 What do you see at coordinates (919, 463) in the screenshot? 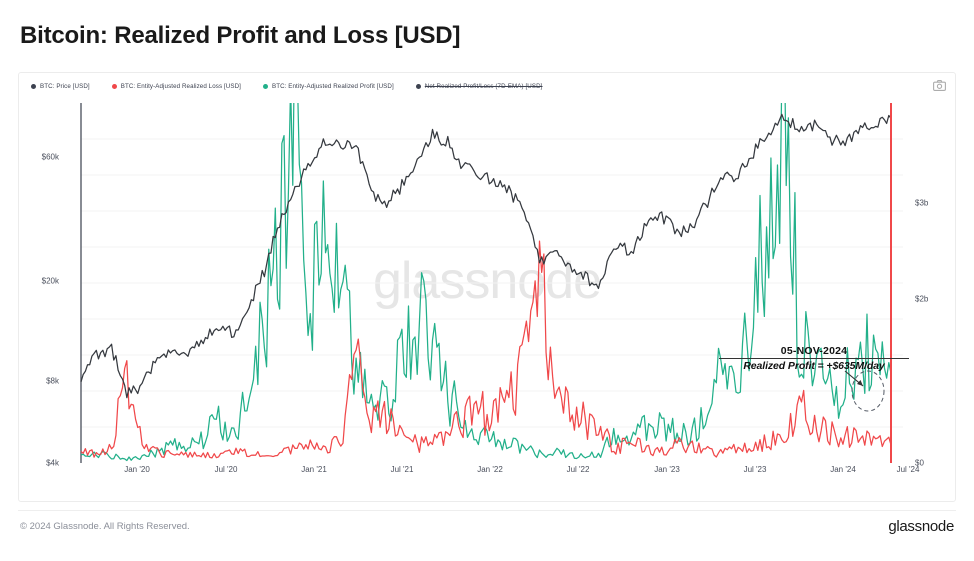
I see `y-axis-right-tick: $0` at bounding box center [919, 463].